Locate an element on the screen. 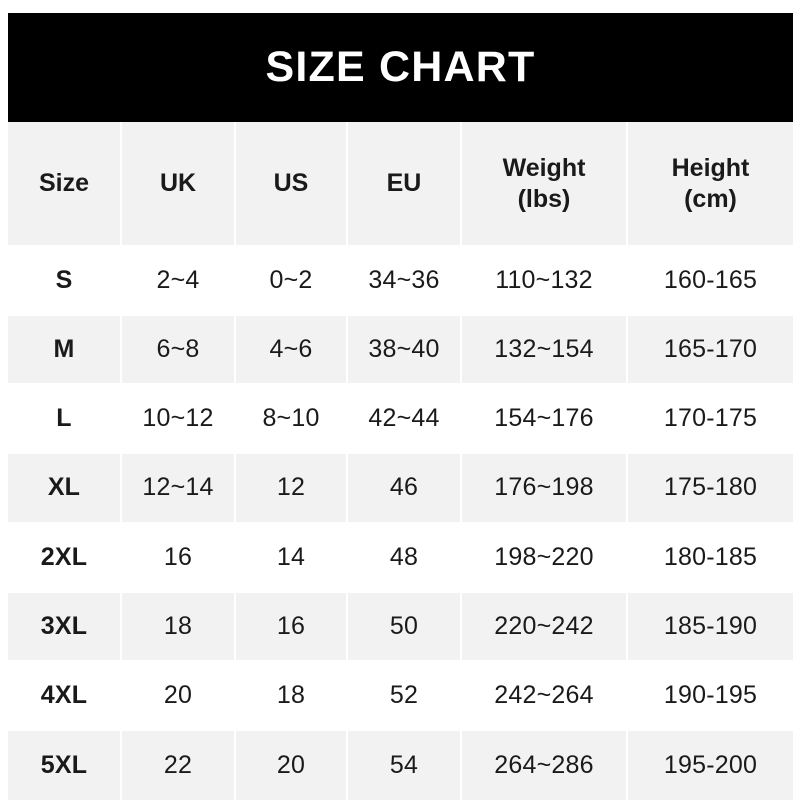 The height and width of the screenshot is (800, 800). column-header-size: Size is located at coordinates (65, 184).